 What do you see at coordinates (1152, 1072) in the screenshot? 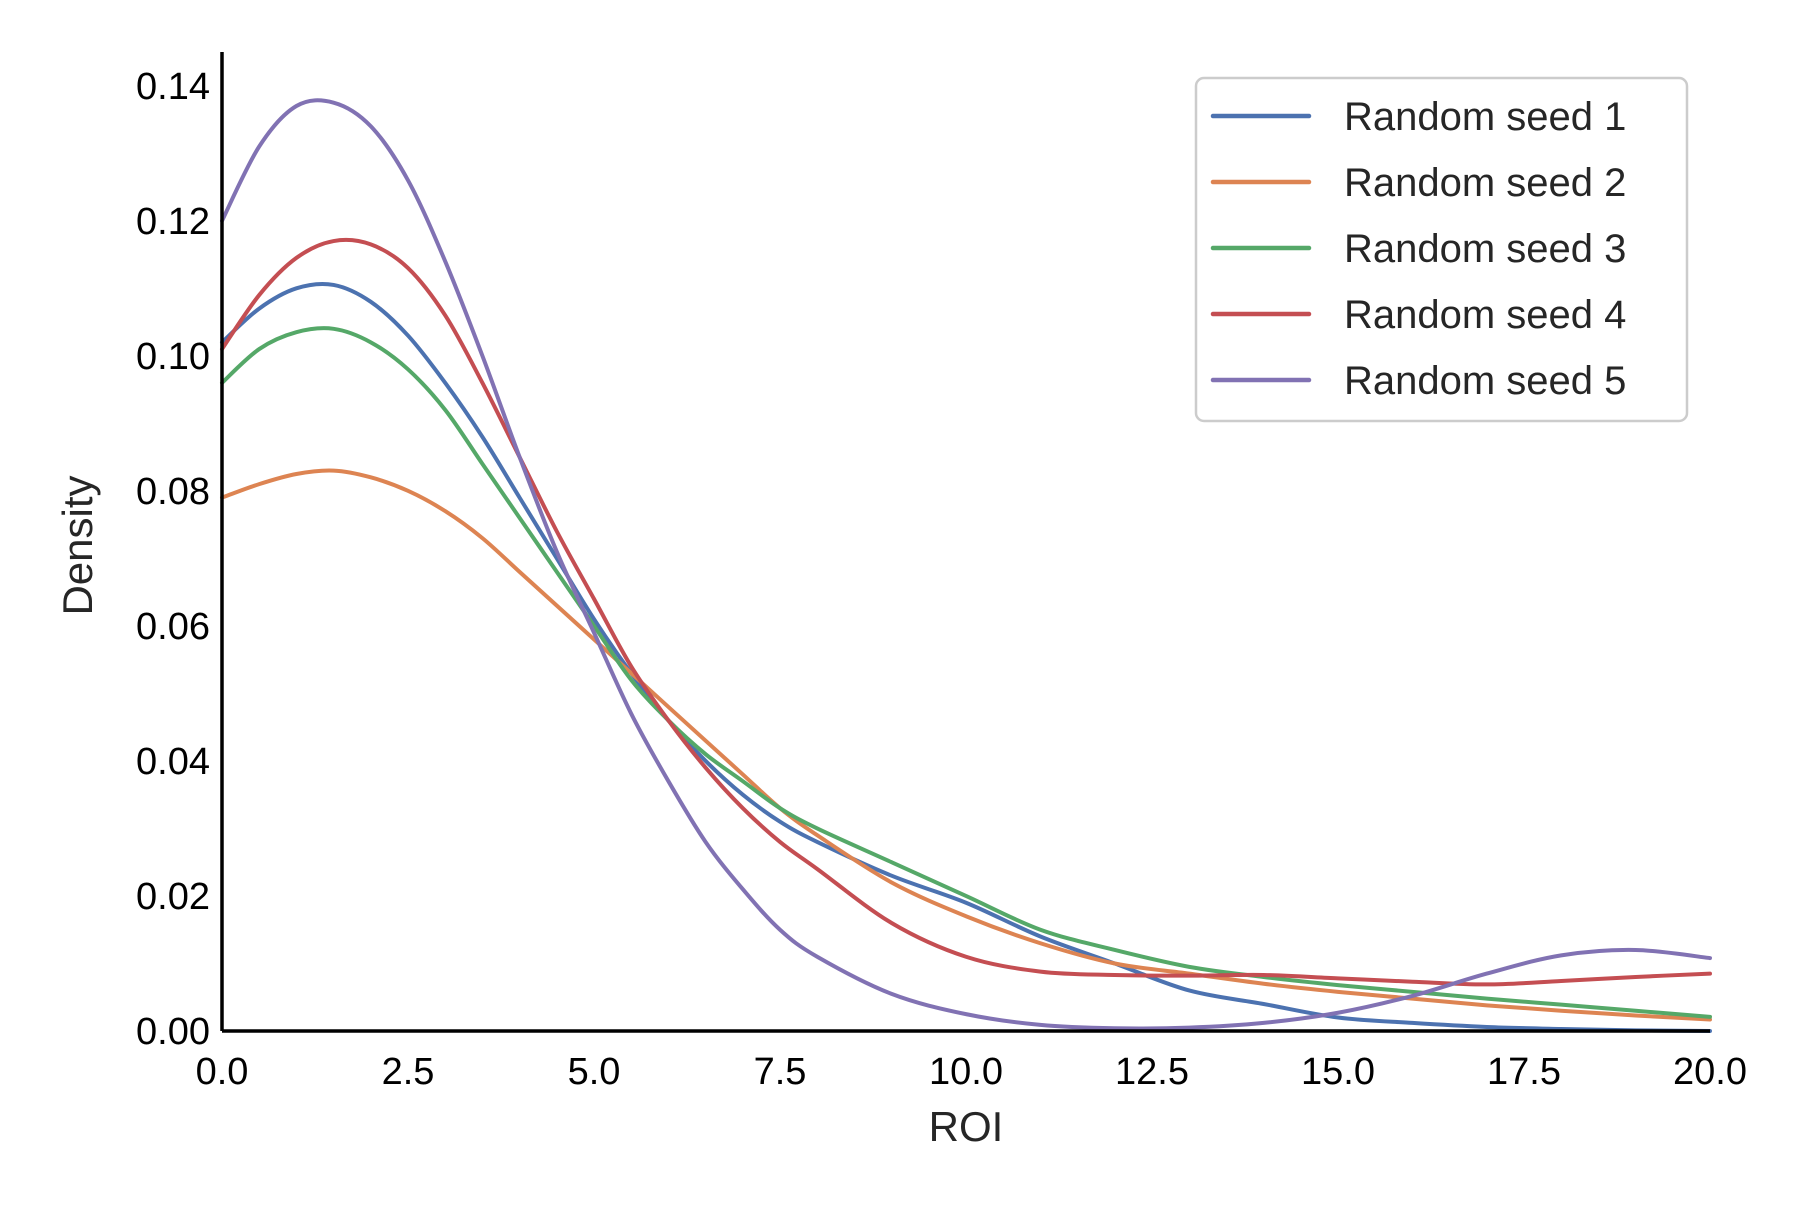
I see `x-tick-label: 12.5` at bounding box center [1152, 1072].